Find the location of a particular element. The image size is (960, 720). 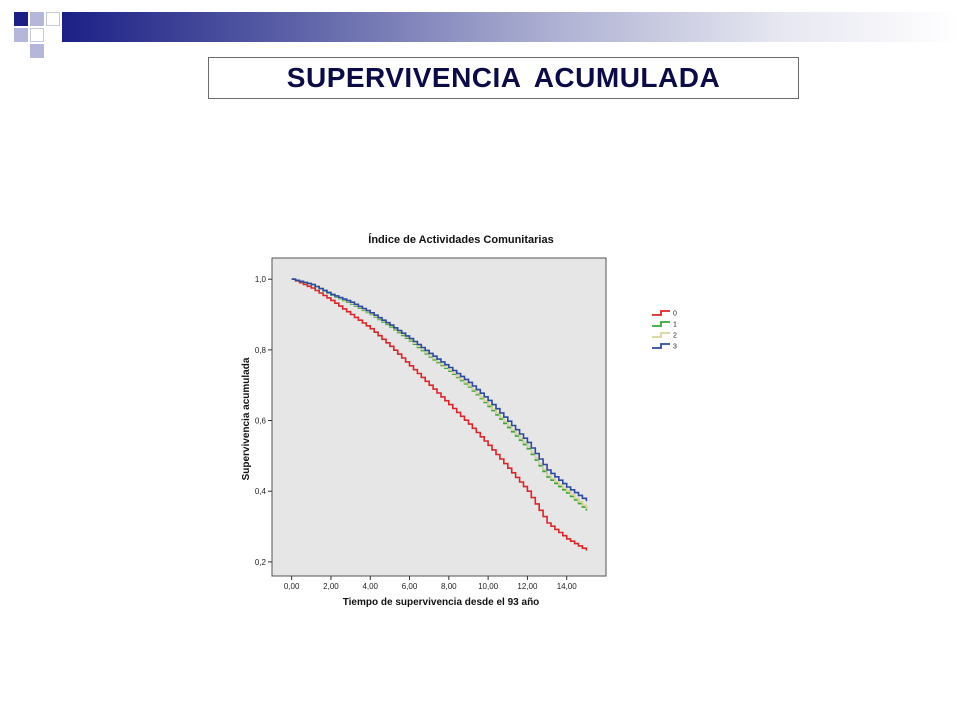

y-axis: 0,2 0,4 0,6 0,8 1,0 is located at coordinates (263, 421).